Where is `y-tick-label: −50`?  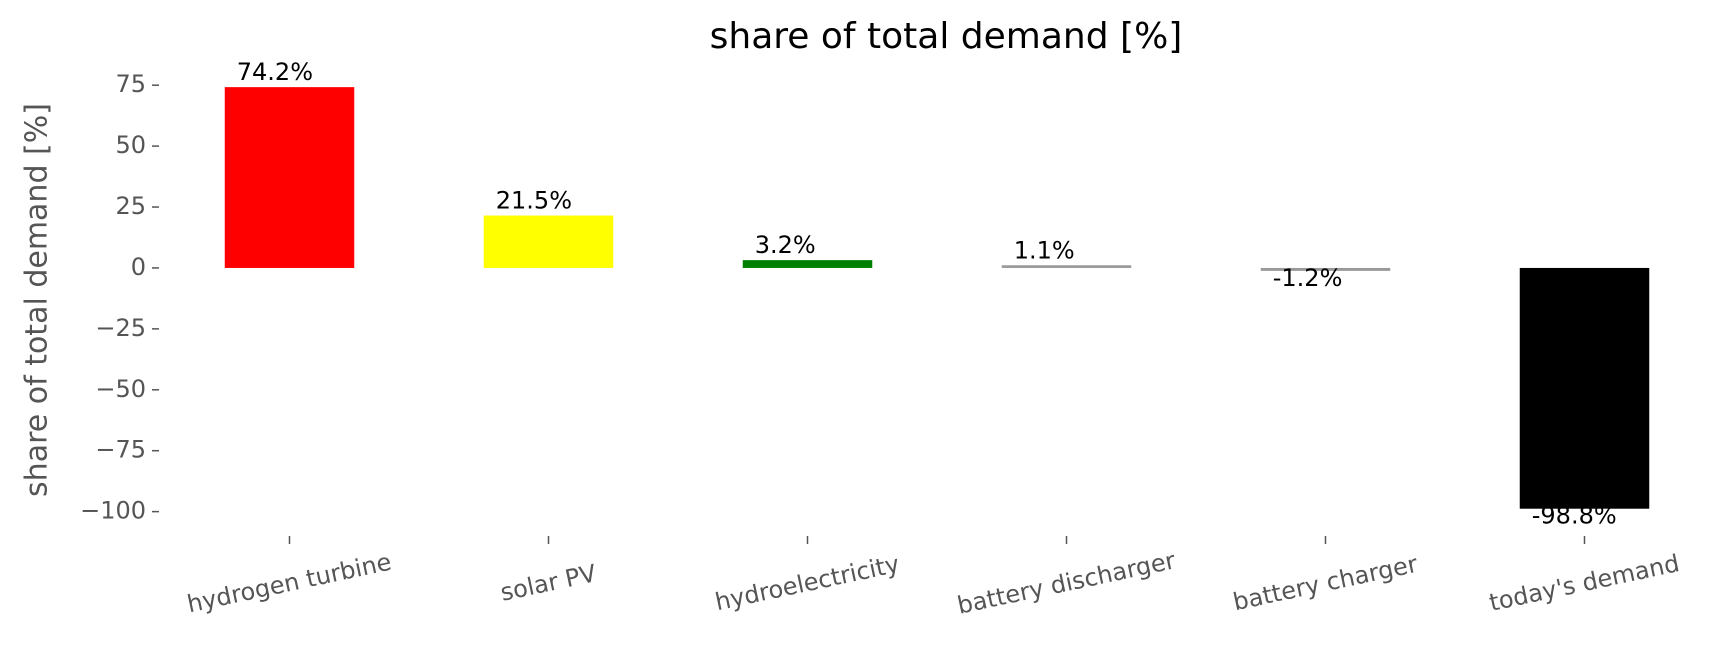 y-tick-label: −50 is located at coordinates (120, 389).